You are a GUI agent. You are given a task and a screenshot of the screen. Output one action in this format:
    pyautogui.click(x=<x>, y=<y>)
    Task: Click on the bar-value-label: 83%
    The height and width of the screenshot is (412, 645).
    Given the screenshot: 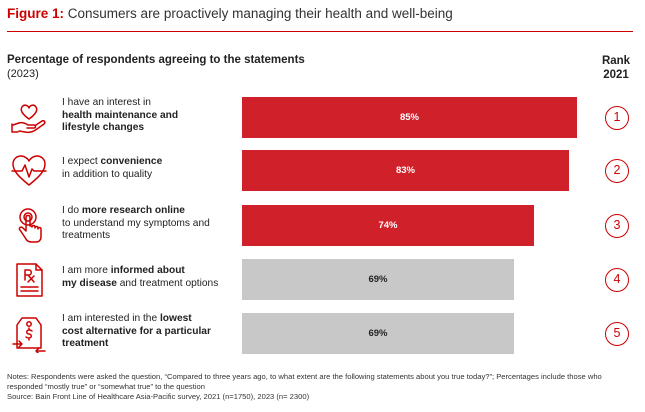 What is the action you would take?
    pyautogui.click(x=405, y=170)
    